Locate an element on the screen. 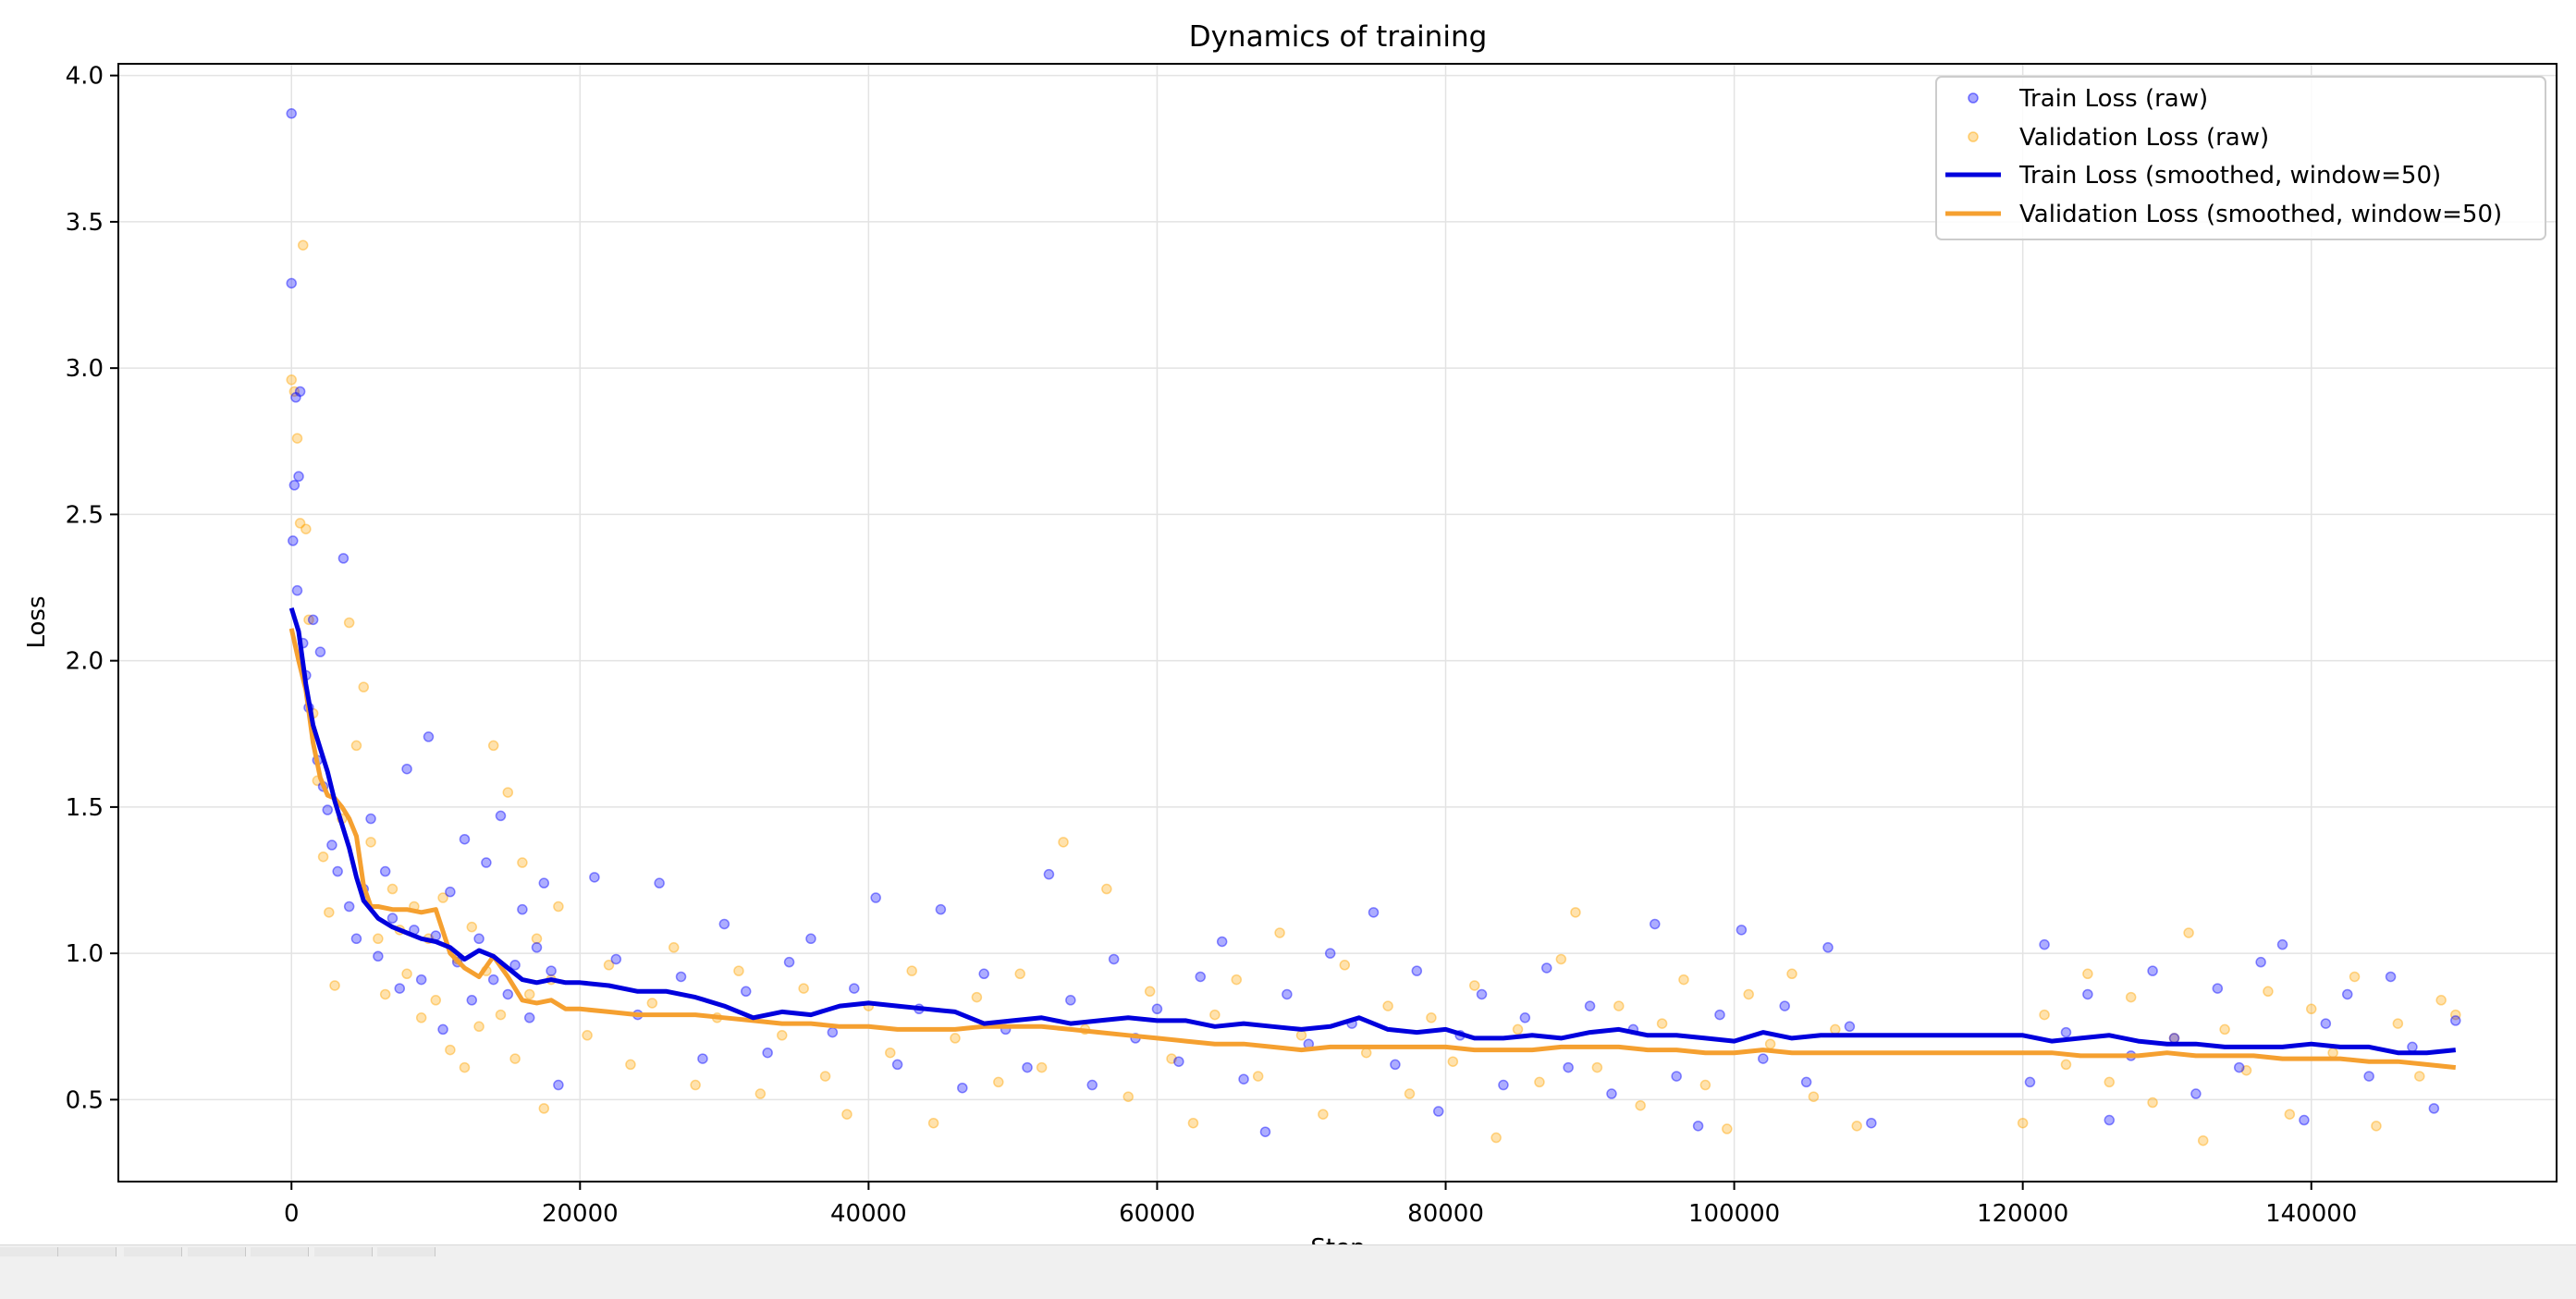 Image resolution: width=2576 pixels, height=1299 pixels. y-tick-label: 3.0 is located at coordinates (85, 369).